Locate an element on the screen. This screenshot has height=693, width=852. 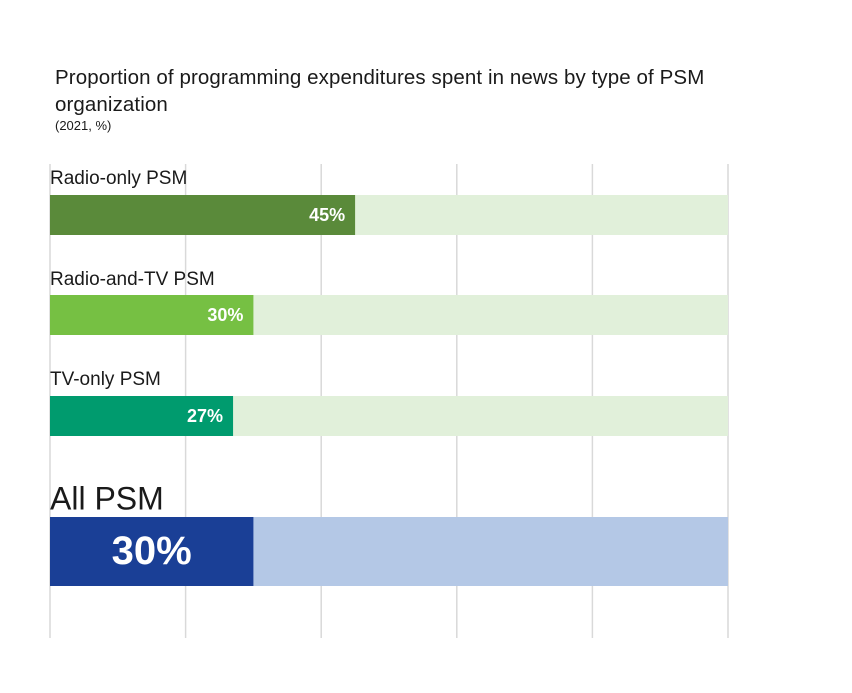
bar-group: Radio-and-TV PSM 30% is located at coordinates (389, 302).